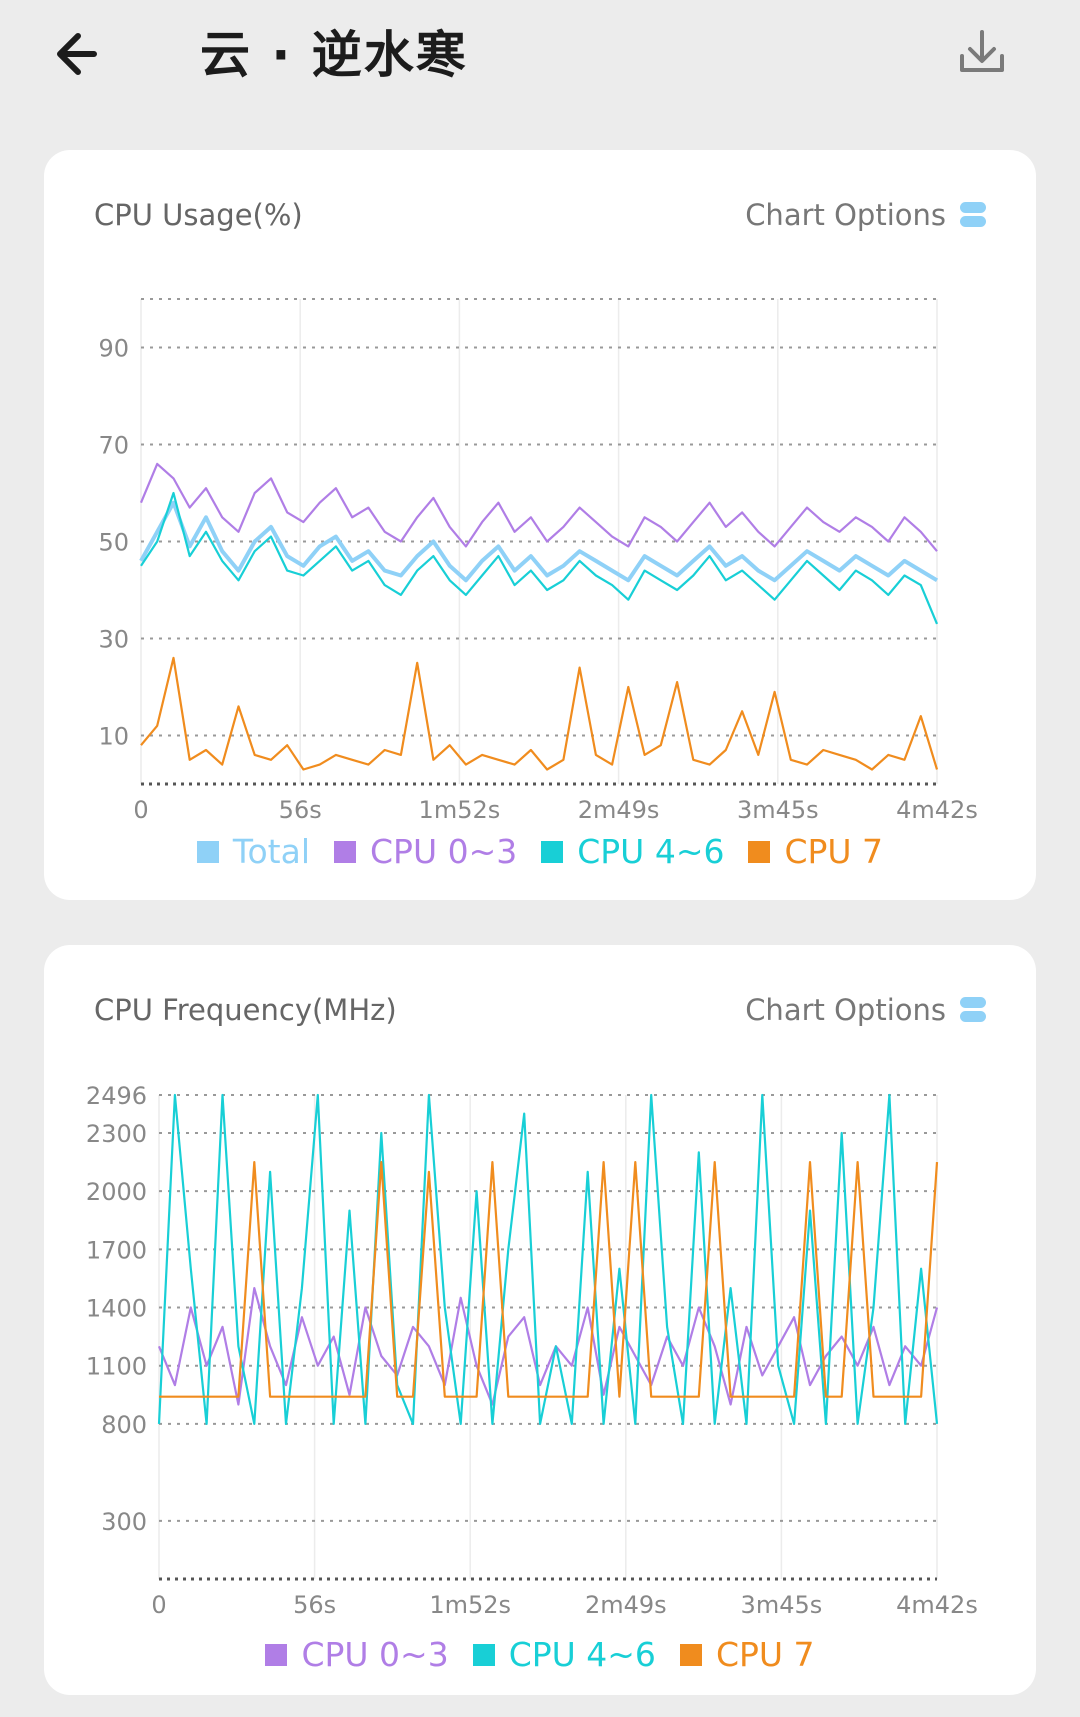 The image size is (1080, 1717). I want to click on y-tick-label: 1400, so click(116, 1309).